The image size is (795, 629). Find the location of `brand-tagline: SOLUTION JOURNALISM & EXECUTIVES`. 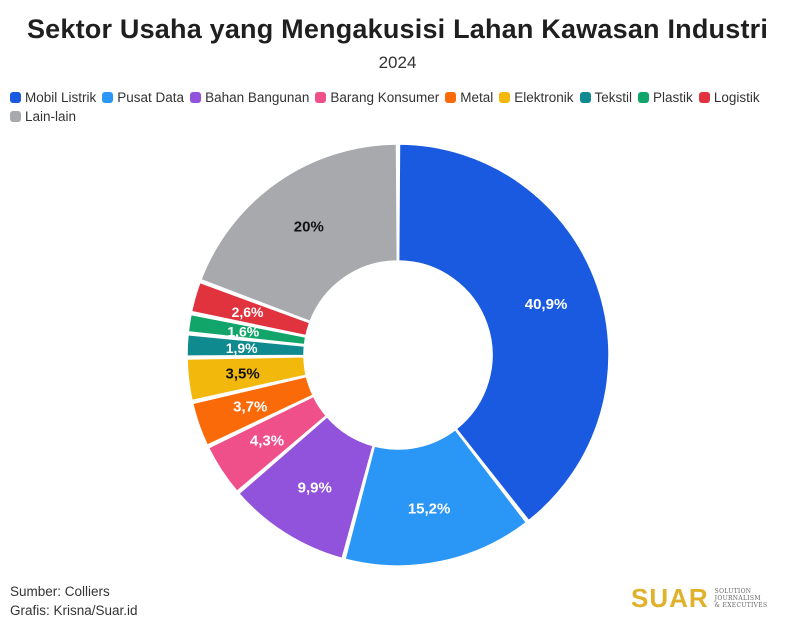

brand-tagline: SOLUTION JOURNALISM & EXECUTIVES is located at coordinates (755, 598).